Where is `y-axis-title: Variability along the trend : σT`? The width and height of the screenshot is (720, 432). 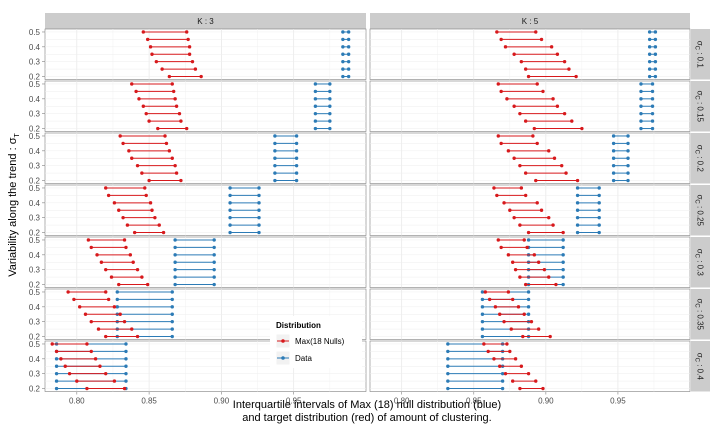 y-axis-title: Variability along the trend : σT is located at coordinates (14, 205).